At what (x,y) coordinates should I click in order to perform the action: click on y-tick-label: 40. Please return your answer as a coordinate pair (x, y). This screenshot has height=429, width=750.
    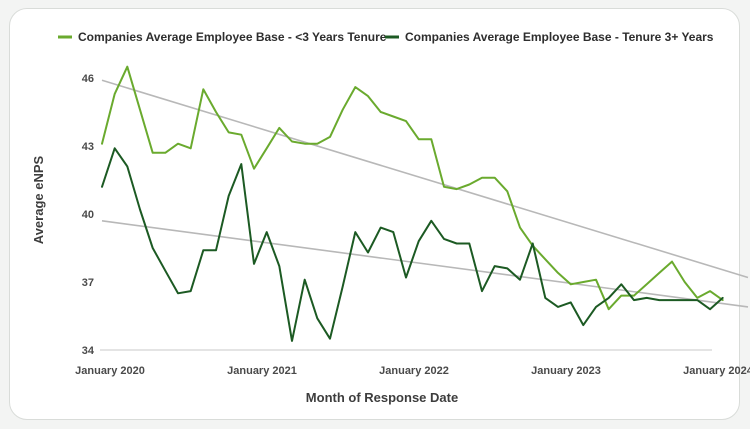
    Looking at the image, I should click on (88, 215).